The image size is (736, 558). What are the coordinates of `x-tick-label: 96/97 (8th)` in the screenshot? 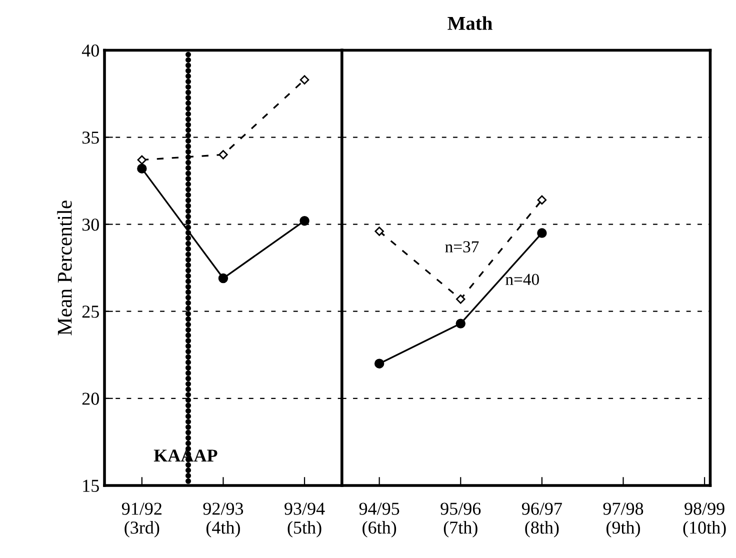 It's located at (542, 520).